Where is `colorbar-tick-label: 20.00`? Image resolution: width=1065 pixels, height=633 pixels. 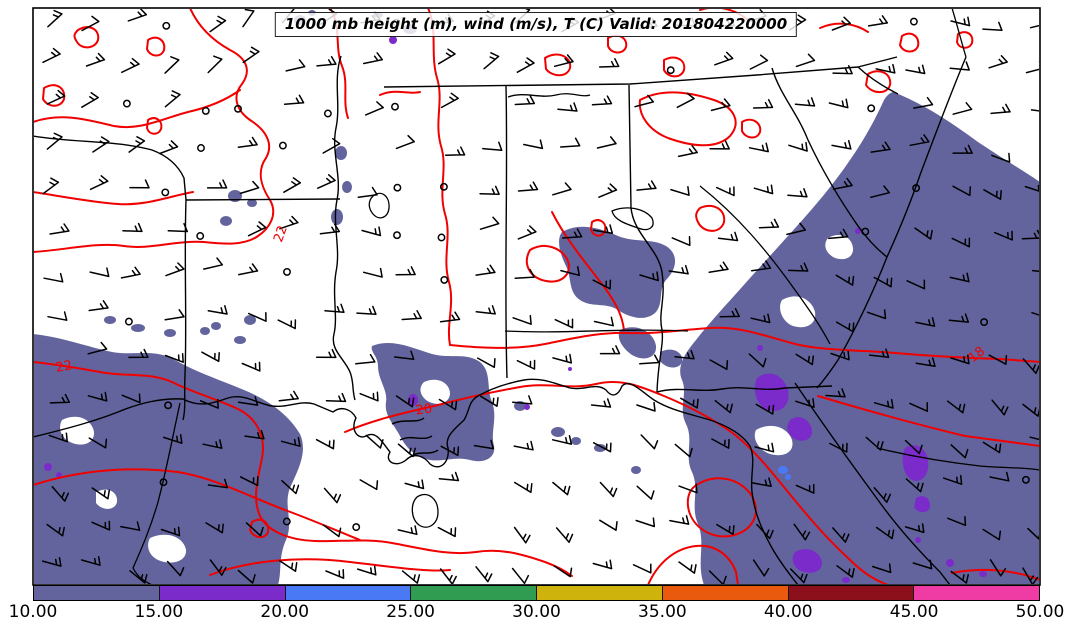
colorbar-tick-label: 20.00 is located at coordinates (285, 612).